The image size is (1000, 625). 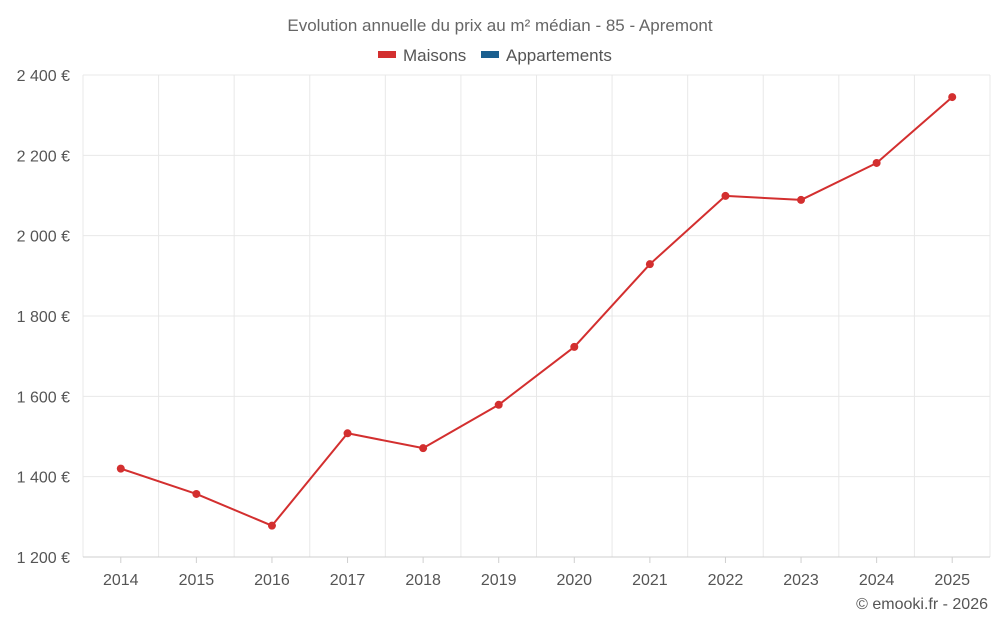 What do you see at coordinates (121, 580) in the screenshot?
I see `x-tick-label: 2014` at bounding box center [121, 580].